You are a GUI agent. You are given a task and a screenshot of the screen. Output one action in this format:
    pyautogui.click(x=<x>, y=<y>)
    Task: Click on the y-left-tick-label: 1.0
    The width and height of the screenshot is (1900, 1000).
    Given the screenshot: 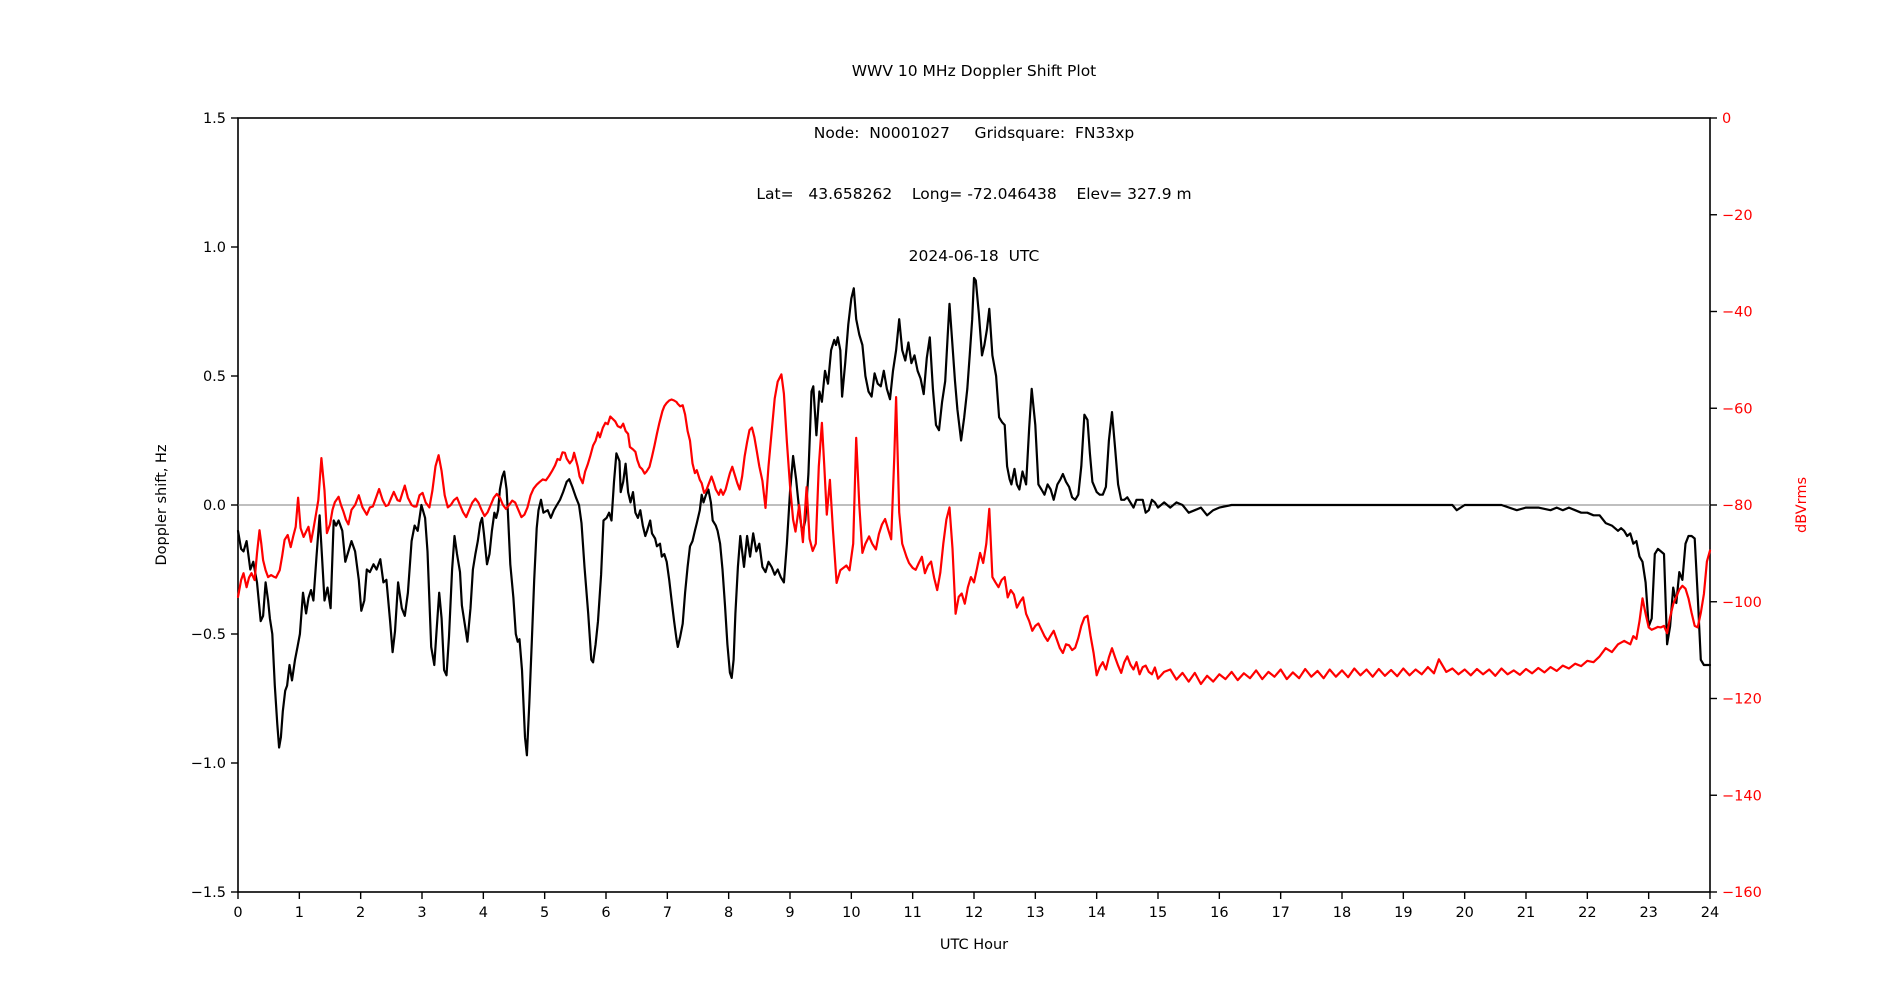 What is the action you would take?
    pyautogui.click(x=214, y=248)
    